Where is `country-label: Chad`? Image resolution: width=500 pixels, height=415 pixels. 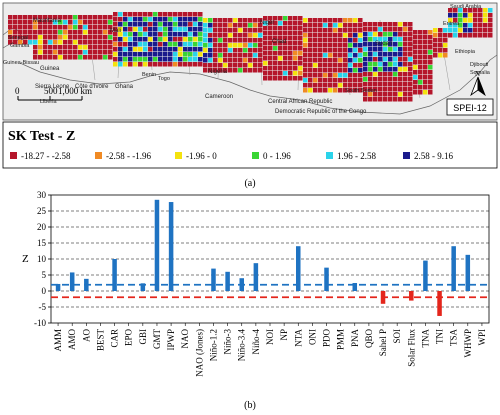 country-label: Chad is located at coordinates (279, 42).